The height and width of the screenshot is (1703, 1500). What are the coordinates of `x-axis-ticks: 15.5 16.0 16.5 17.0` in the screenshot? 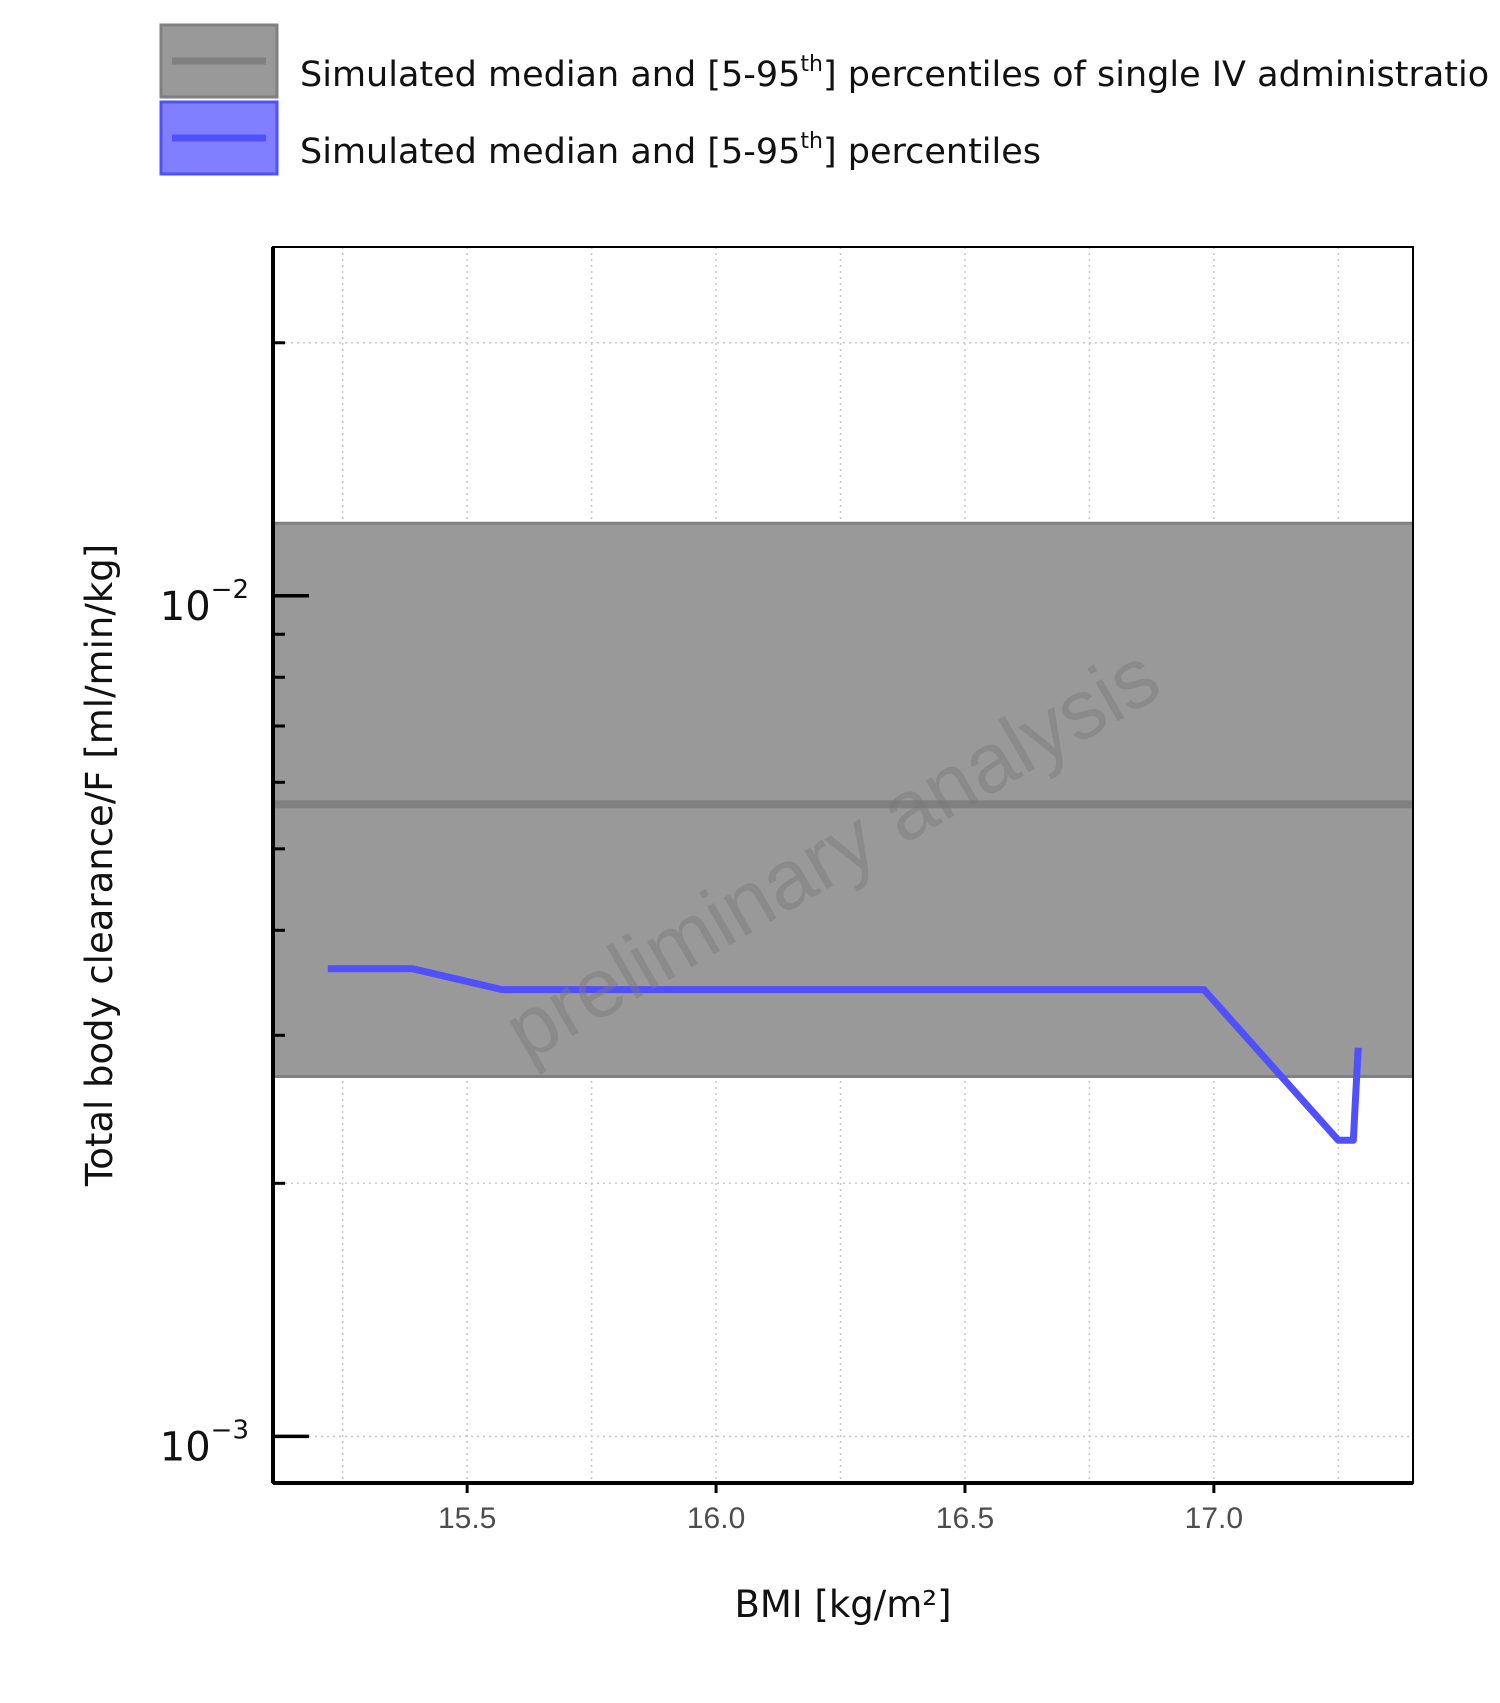 It's located at (840, 1509).